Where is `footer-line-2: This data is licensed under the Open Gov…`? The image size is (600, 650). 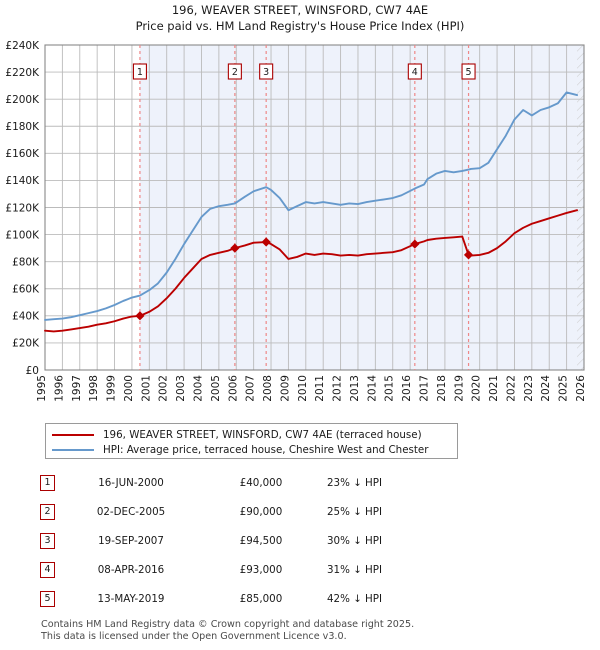 footer-line-2: This data is licensed under the Open Gov… is located at coordinates (194, 636).